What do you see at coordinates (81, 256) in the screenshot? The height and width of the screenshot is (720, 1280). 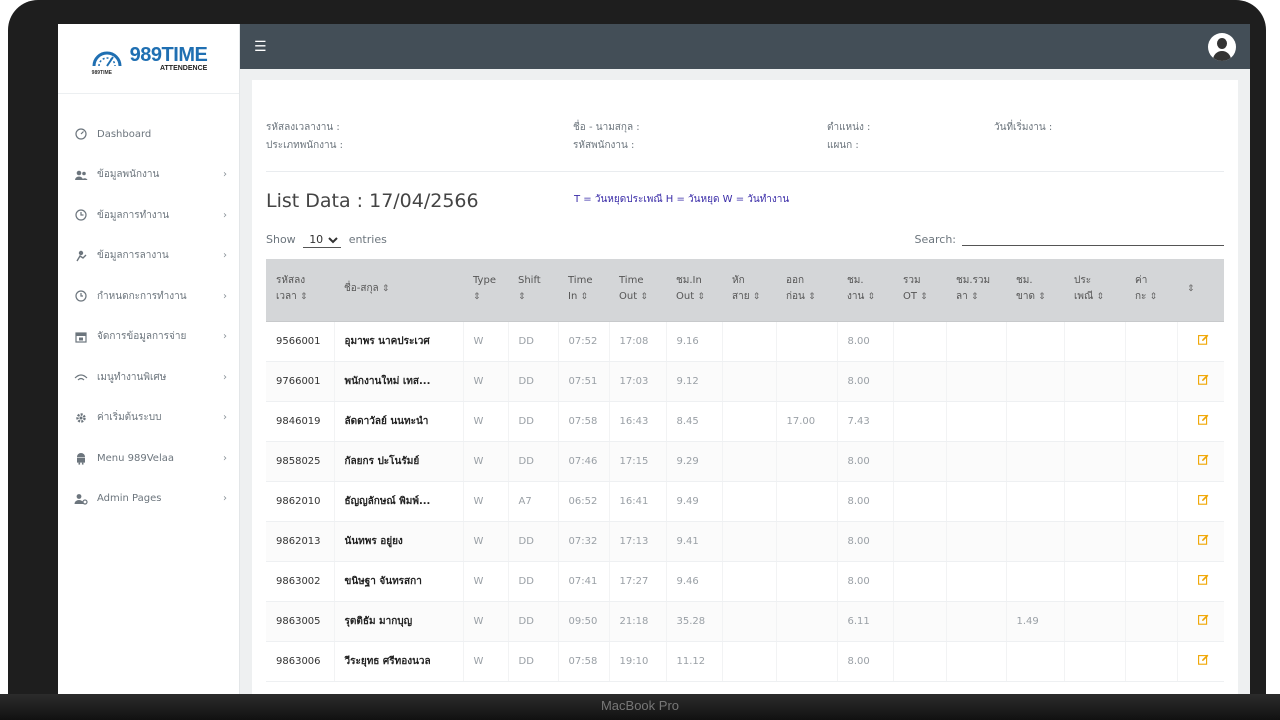 I see `leave-icon` at bounding box center [81, 256].